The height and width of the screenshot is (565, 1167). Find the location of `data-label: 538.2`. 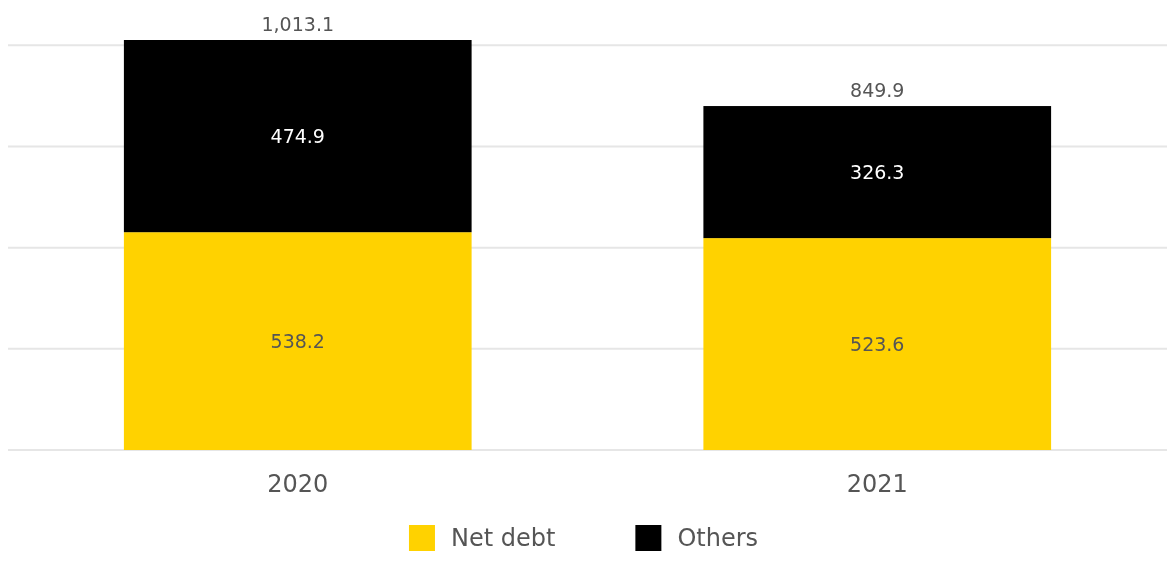

data-label: 538.2 is located at coordinates (297, 341).